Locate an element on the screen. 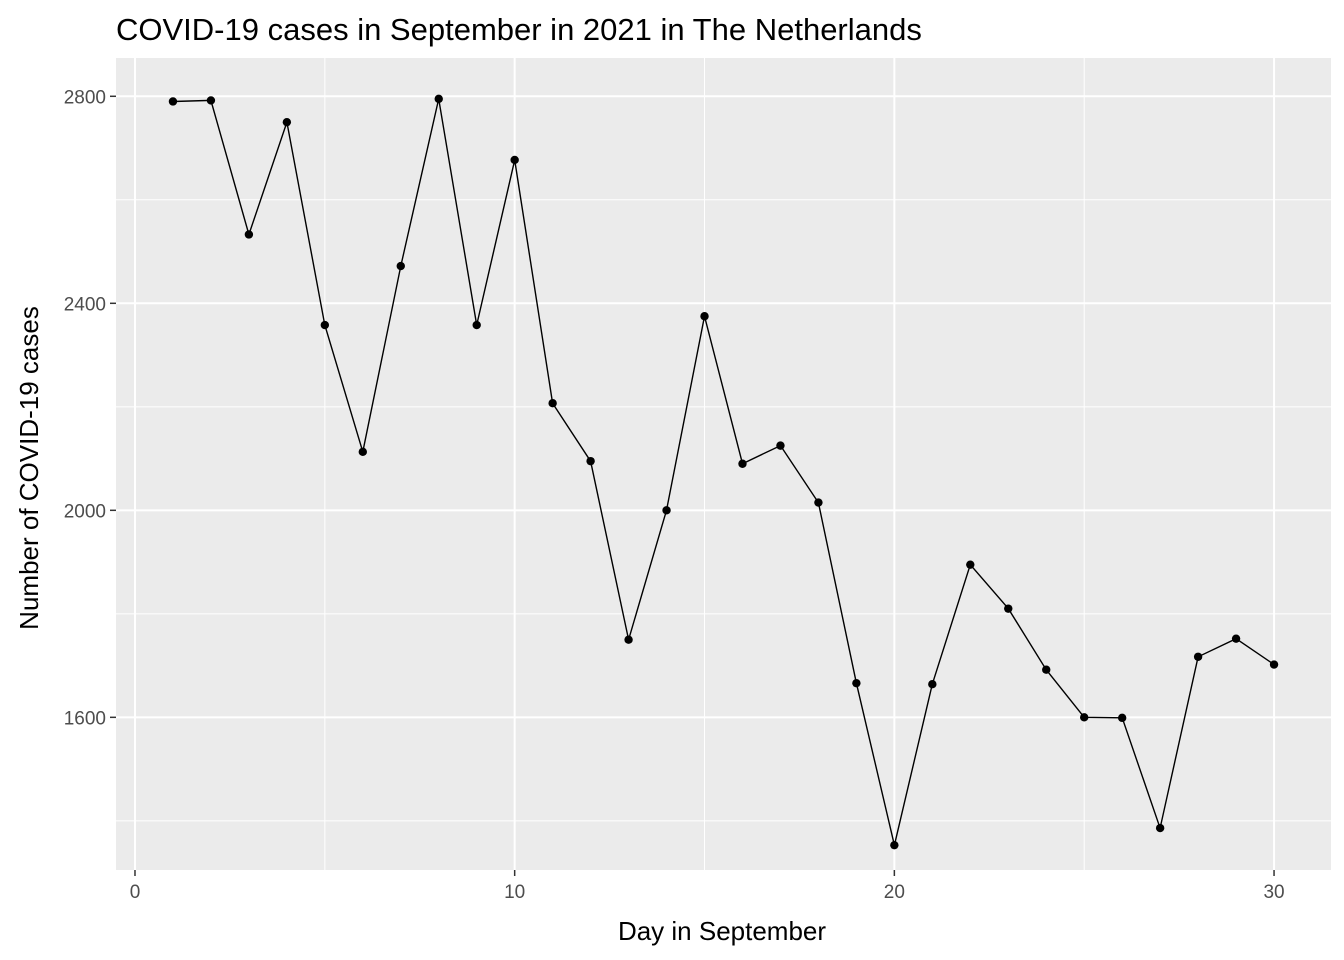  y-tick-label: 1600 is located at coordinates (85, 718).